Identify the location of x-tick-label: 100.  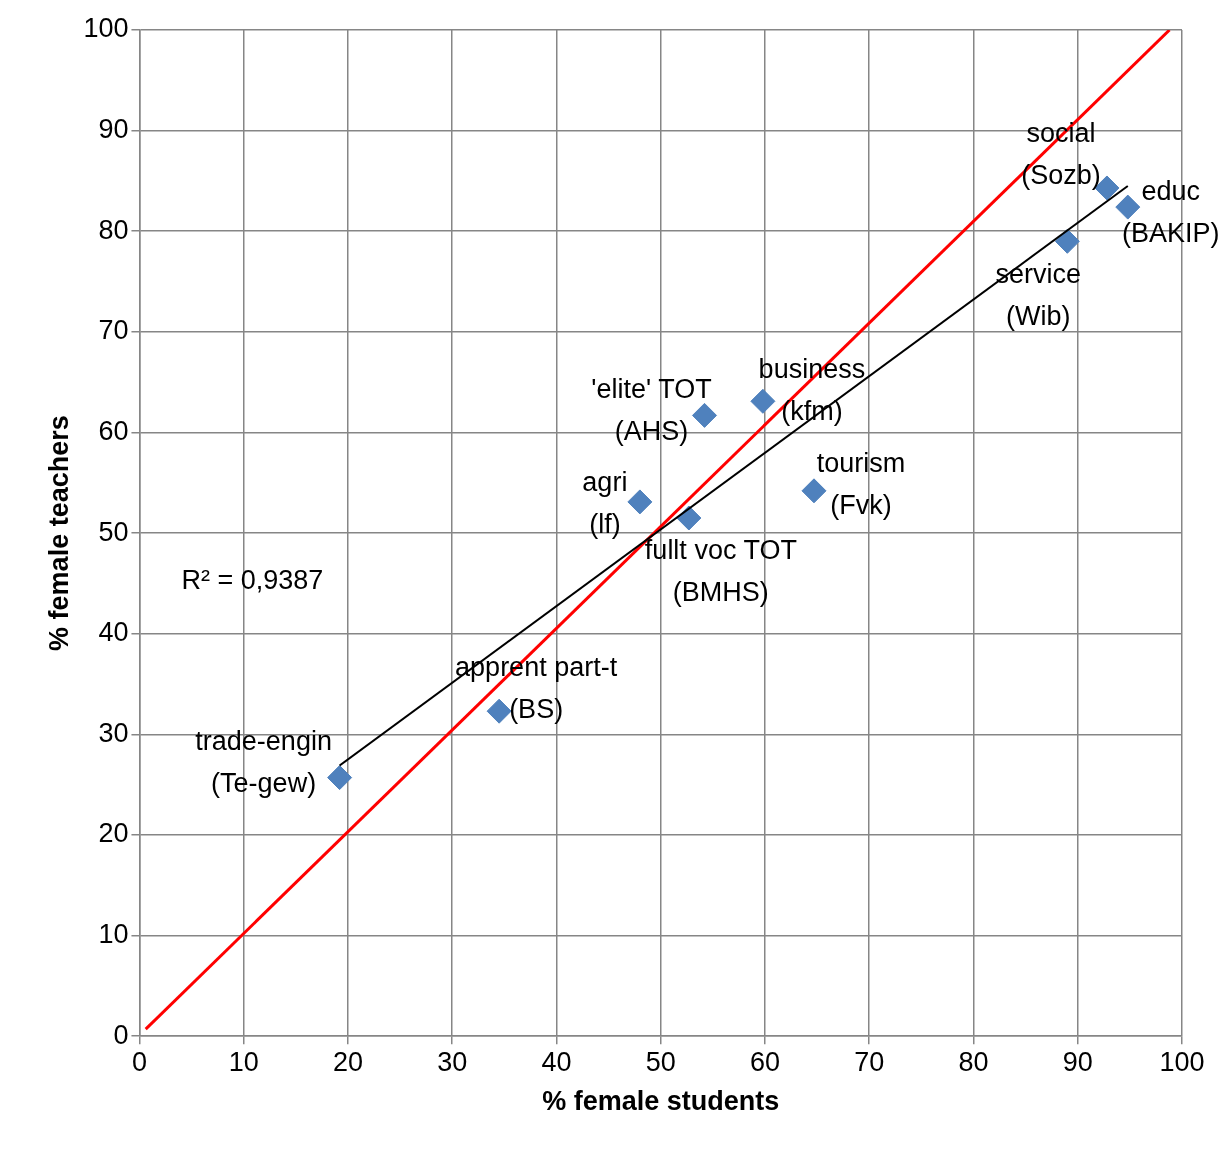
(1182, 1061).